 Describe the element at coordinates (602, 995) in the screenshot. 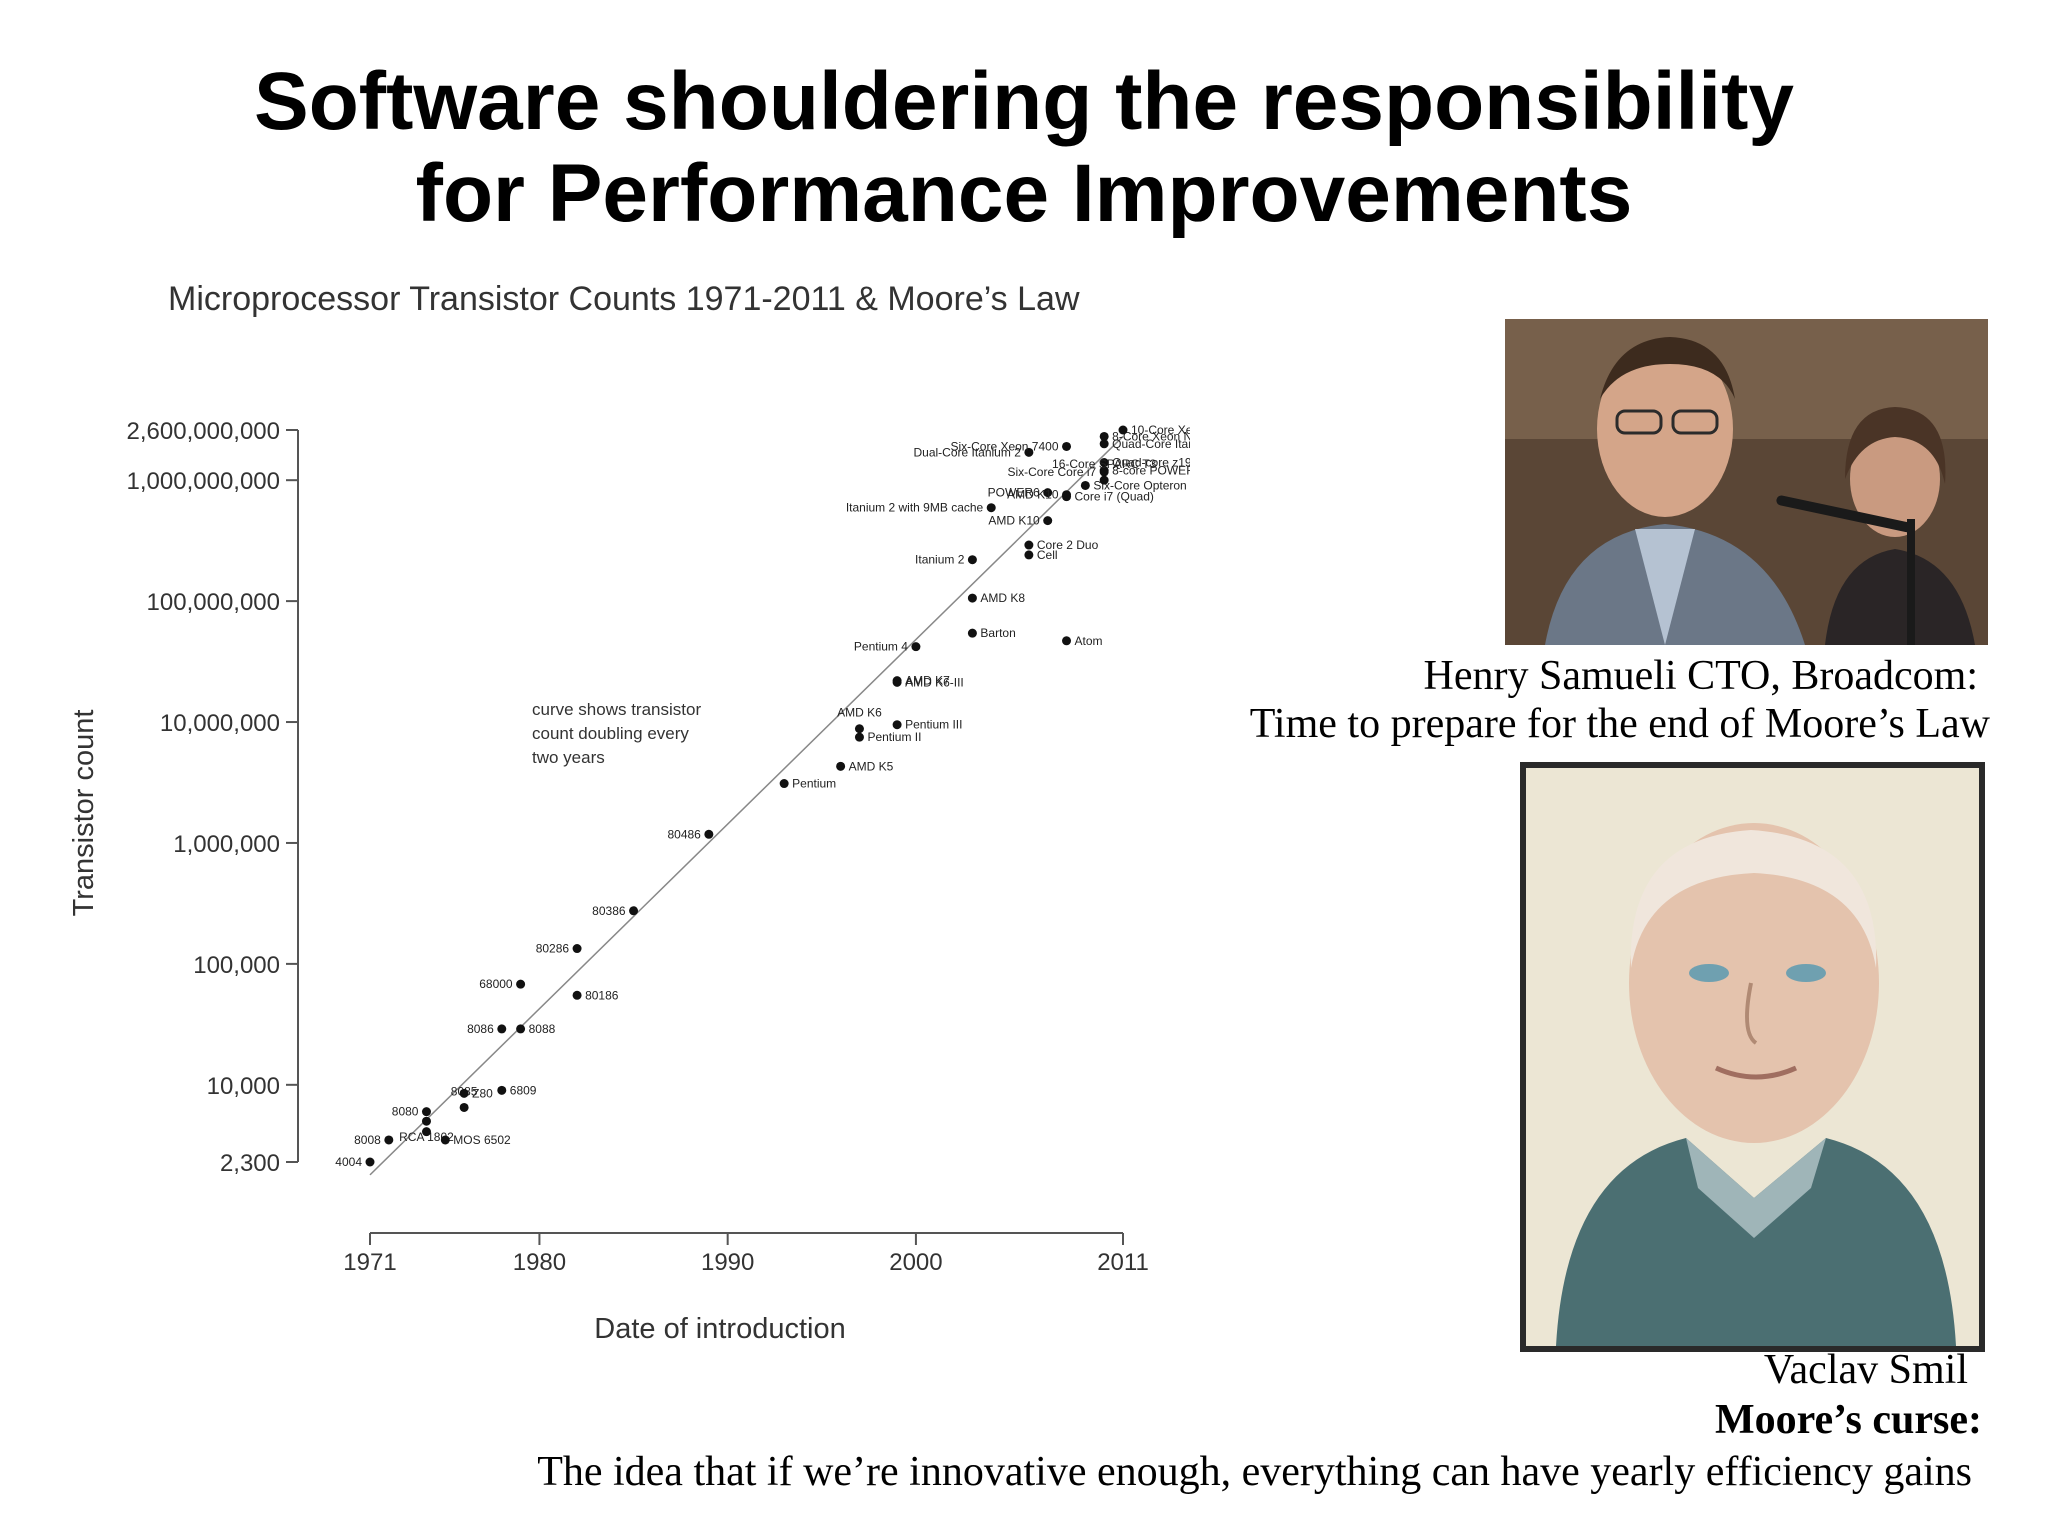

I see `data-point-label: 80186` at that location.